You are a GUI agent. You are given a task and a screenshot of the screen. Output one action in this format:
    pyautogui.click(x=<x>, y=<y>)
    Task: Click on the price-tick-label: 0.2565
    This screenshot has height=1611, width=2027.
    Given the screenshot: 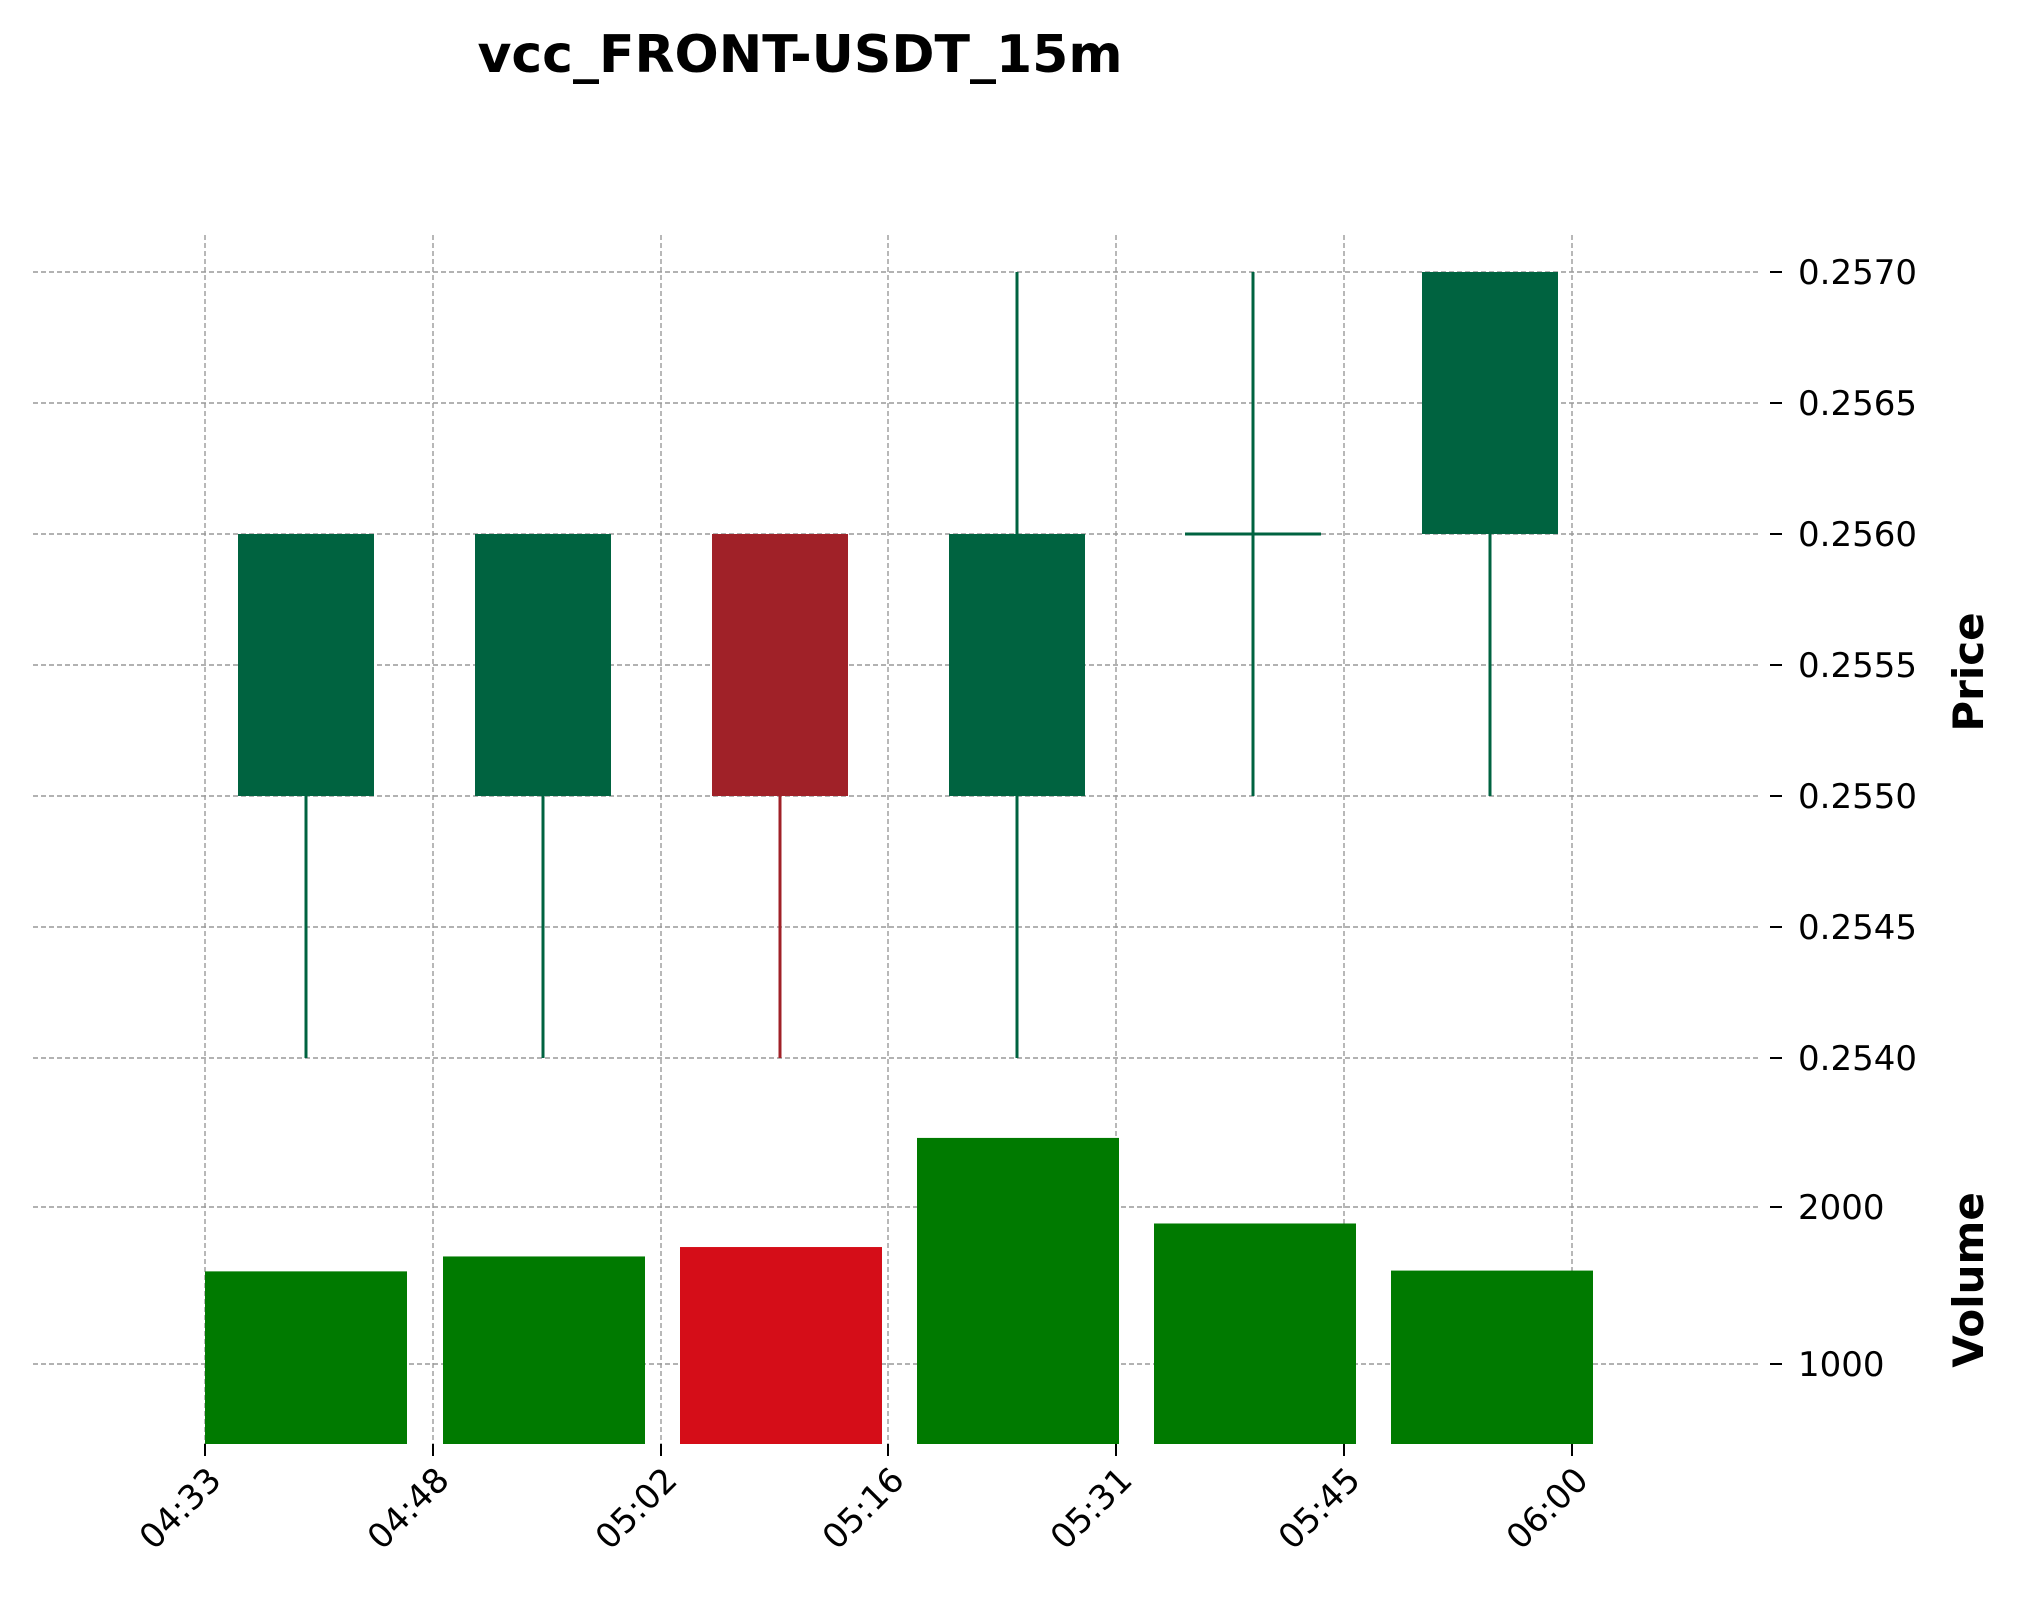 What is the action you would take?
    pyautogui.click(x=1857, y=404)
    